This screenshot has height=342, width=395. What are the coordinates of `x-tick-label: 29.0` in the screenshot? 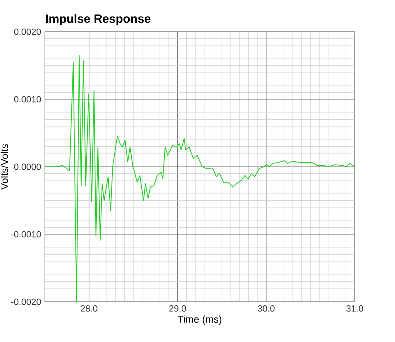 It's located at (178, 309).